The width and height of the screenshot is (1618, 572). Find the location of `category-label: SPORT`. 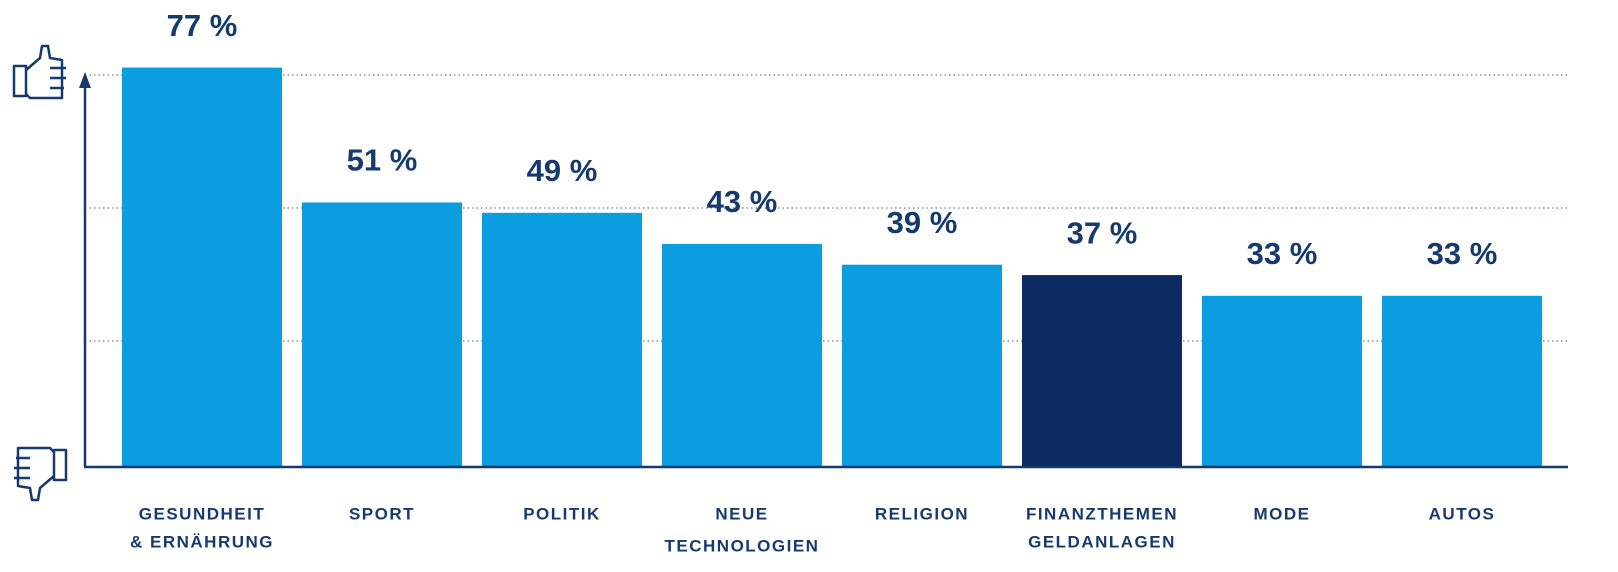

category-label: SPORT is located at coordinates (382, 513).